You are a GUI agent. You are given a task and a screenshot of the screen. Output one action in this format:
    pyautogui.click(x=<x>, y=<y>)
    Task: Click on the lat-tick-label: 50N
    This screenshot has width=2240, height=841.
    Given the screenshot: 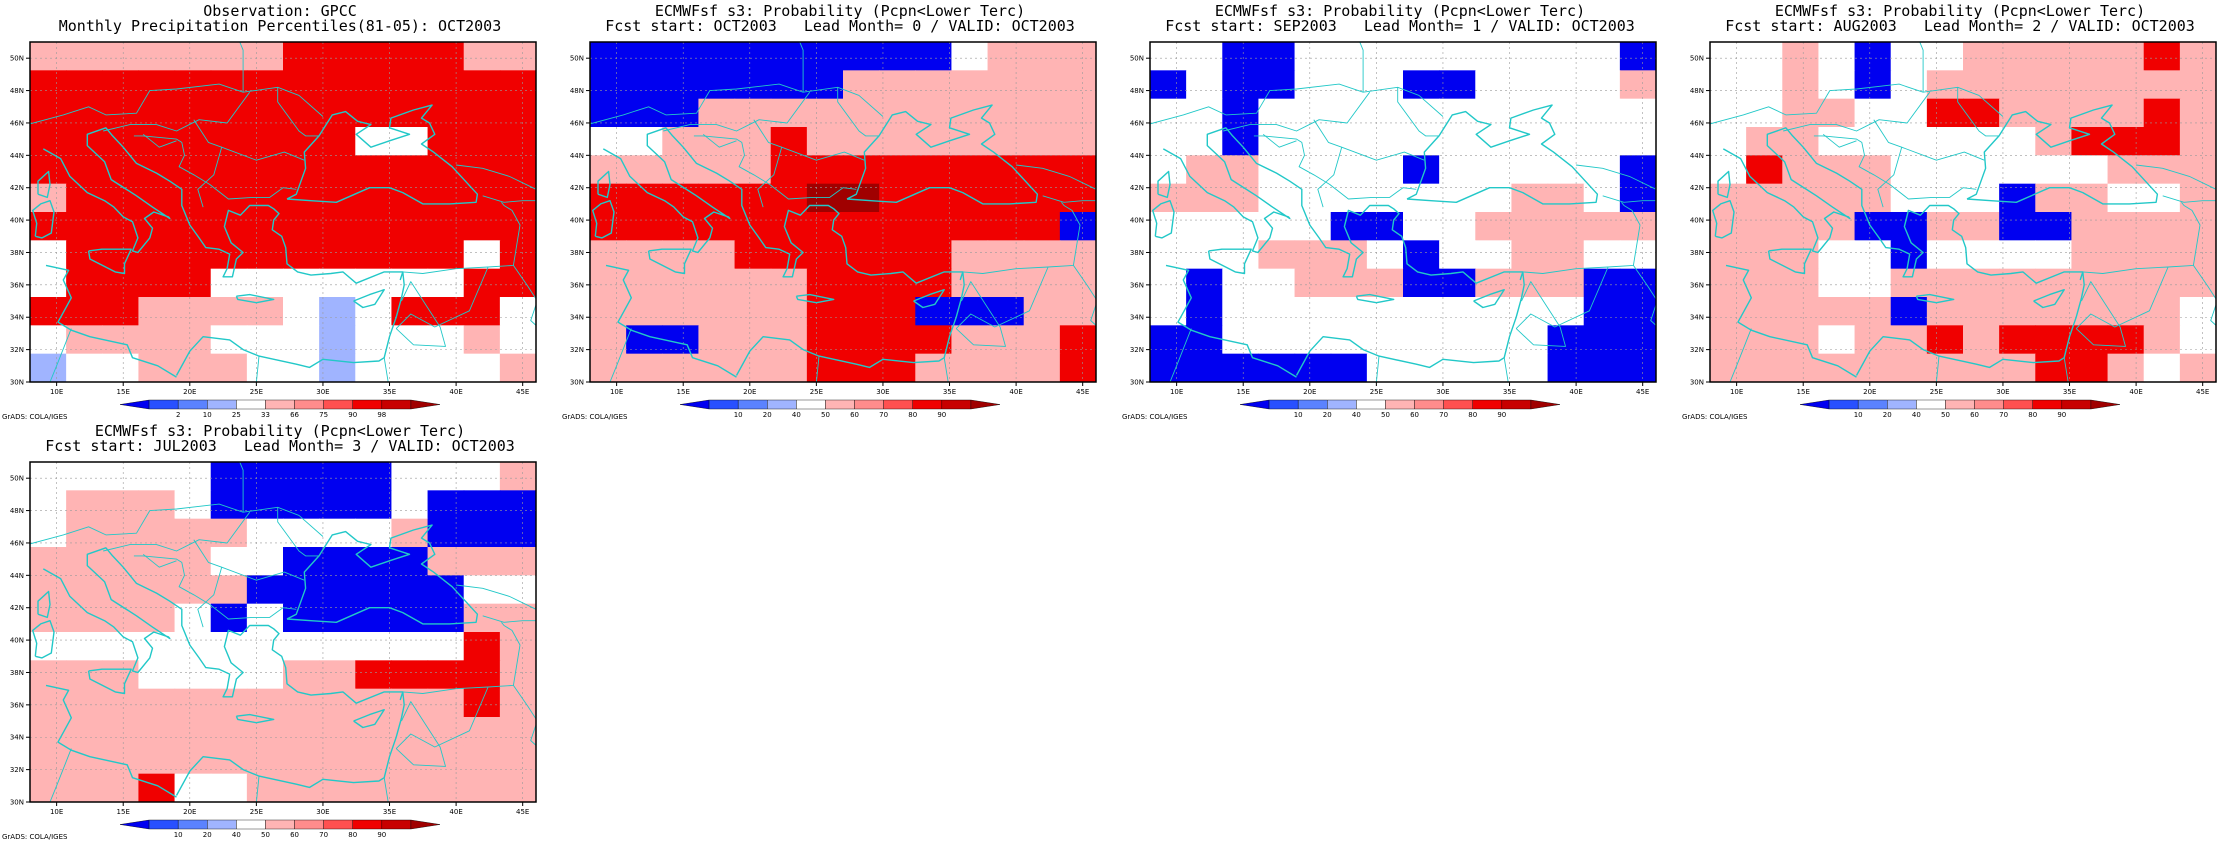 What is the action you would take?
    pyautogui.click(x=1697, y=59)
    